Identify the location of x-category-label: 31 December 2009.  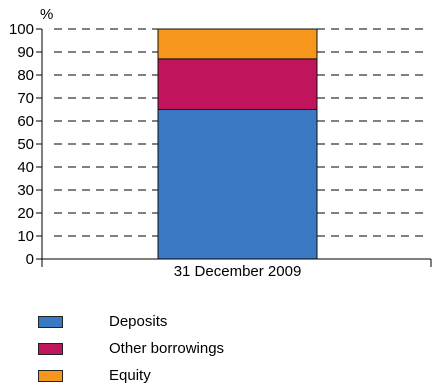
(238, 271).